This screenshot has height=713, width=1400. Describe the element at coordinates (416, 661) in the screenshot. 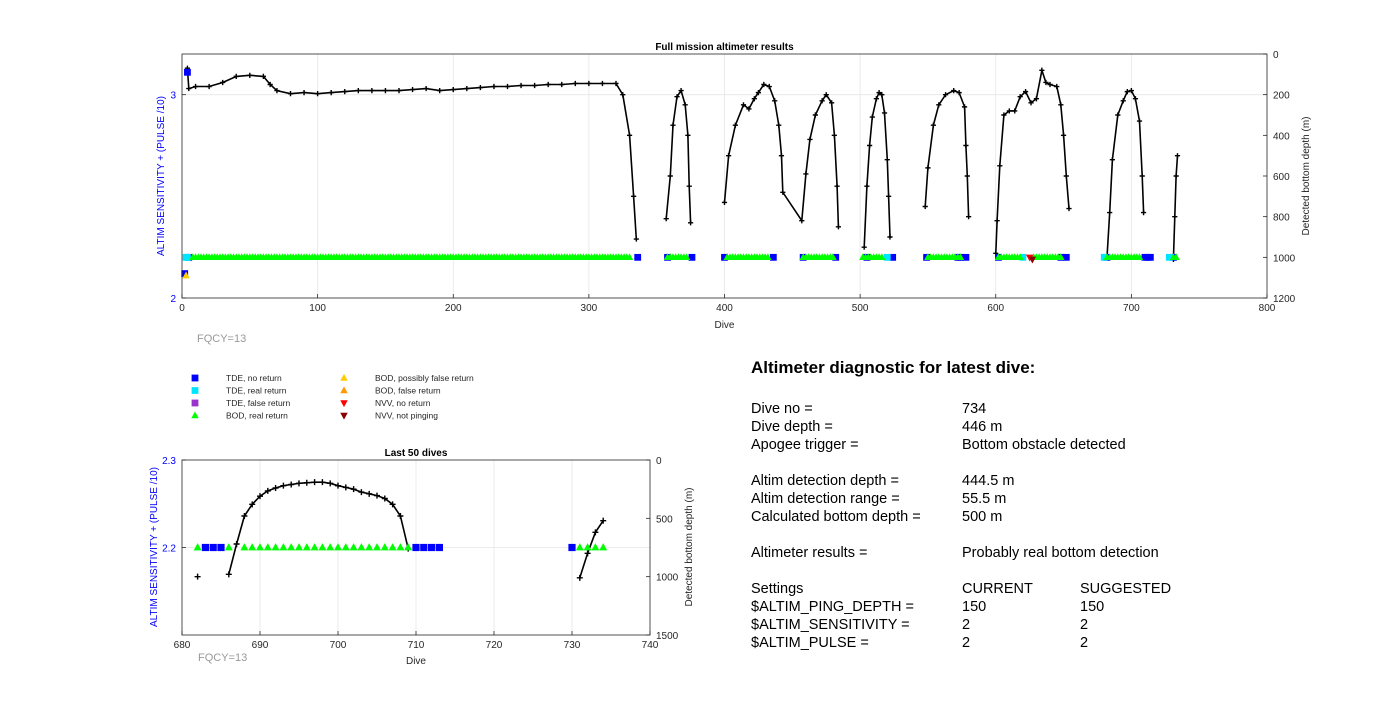

I see `last-x-axis-label: Dive` at that location.